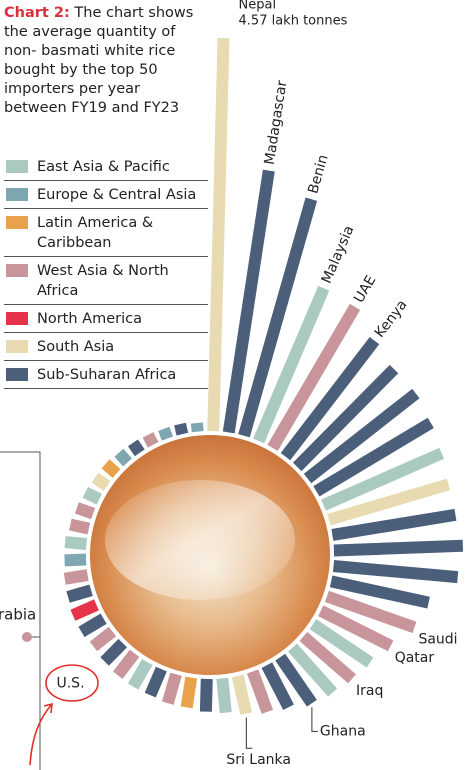 The height and width of the screenshot is (770, 474). Describe the element at coordinates (276, 122) in the screenshot. I see `category-label: Madagascar` at that location.